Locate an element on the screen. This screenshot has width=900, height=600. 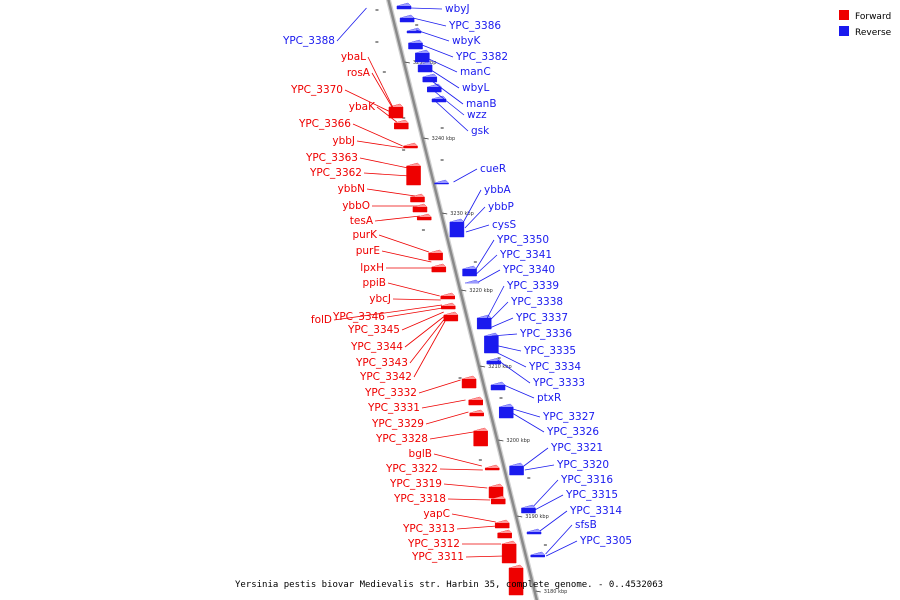
forward-gene-label: ybaK is located at coordinates (362, 107).